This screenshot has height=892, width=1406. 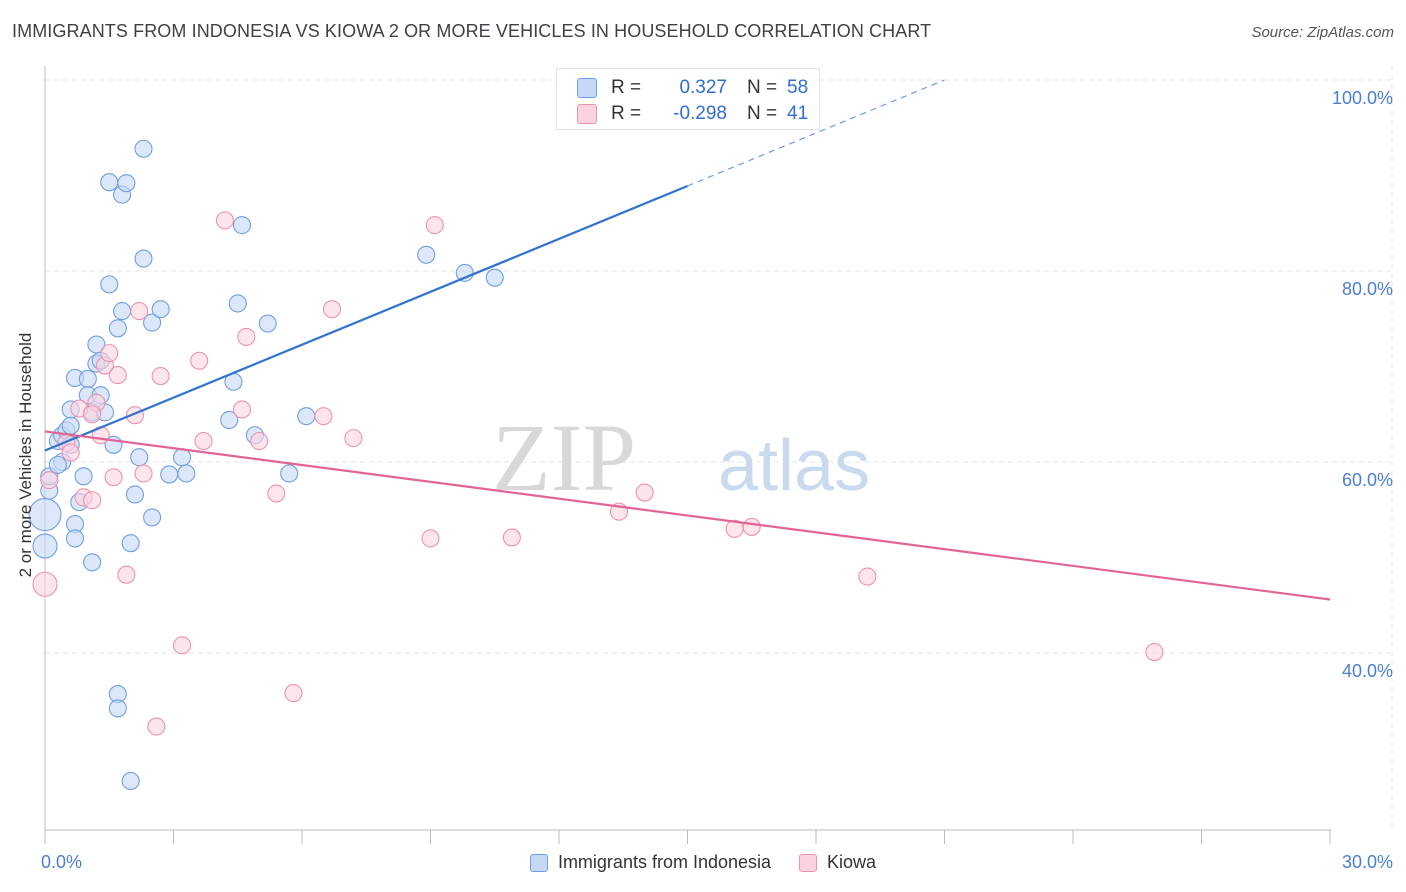 What do you see at coordinates (1367, 289) in the screenshot?
I see `y-tick-label: 80.0%` at bounding box center [1367, 289].